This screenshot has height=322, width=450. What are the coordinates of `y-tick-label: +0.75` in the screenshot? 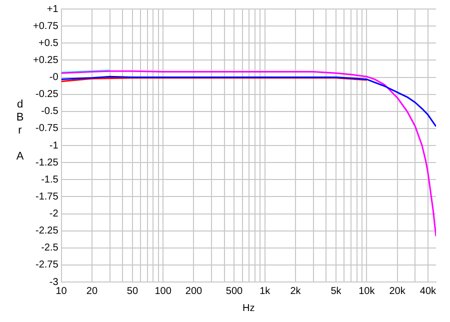 It's located at (45, 26).